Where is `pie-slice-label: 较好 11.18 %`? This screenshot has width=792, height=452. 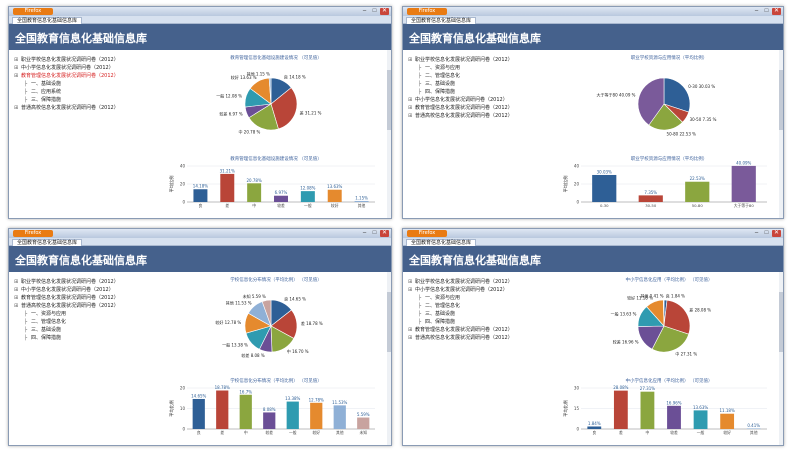 pie-slice-label: 较好 11.18 % is located at coordinates (640, 298).